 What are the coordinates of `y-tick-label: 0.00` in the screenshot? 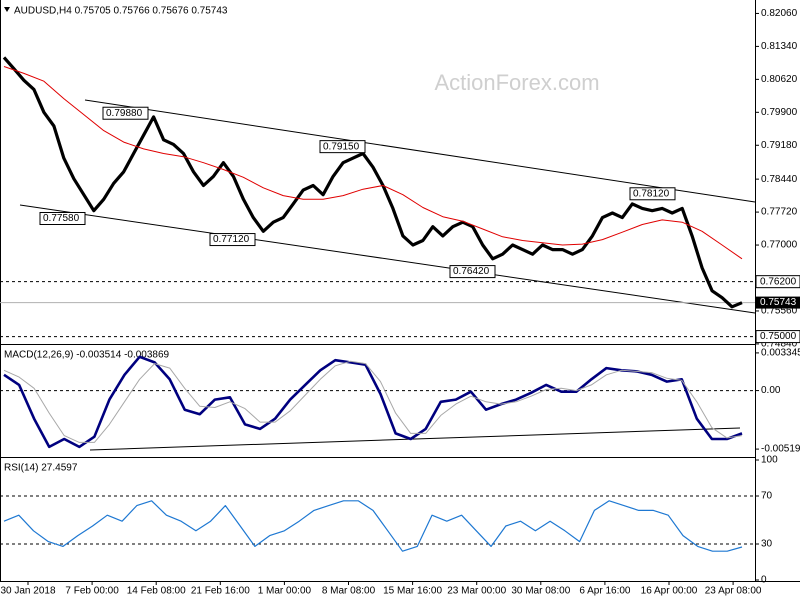 It's located at (771, 390).